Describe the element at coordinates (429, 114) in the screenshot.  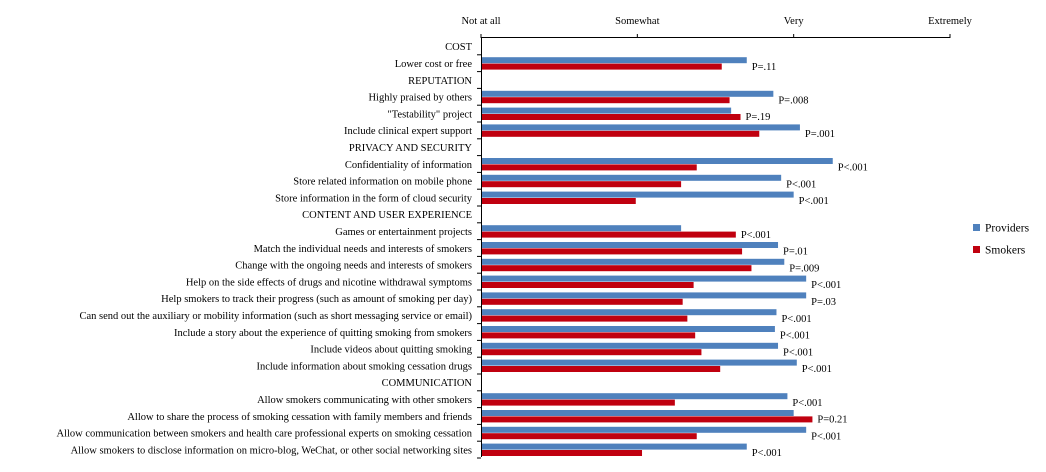
I see `category-label: "Testability" project` at that location.